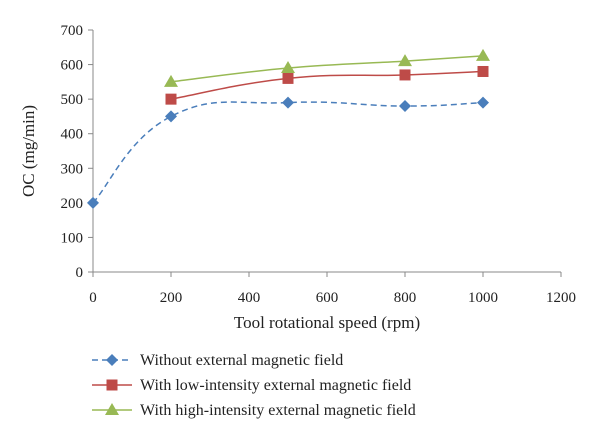 The image size is (600, 440). I want to click on series-line-high-intensity, so click(327, 69).